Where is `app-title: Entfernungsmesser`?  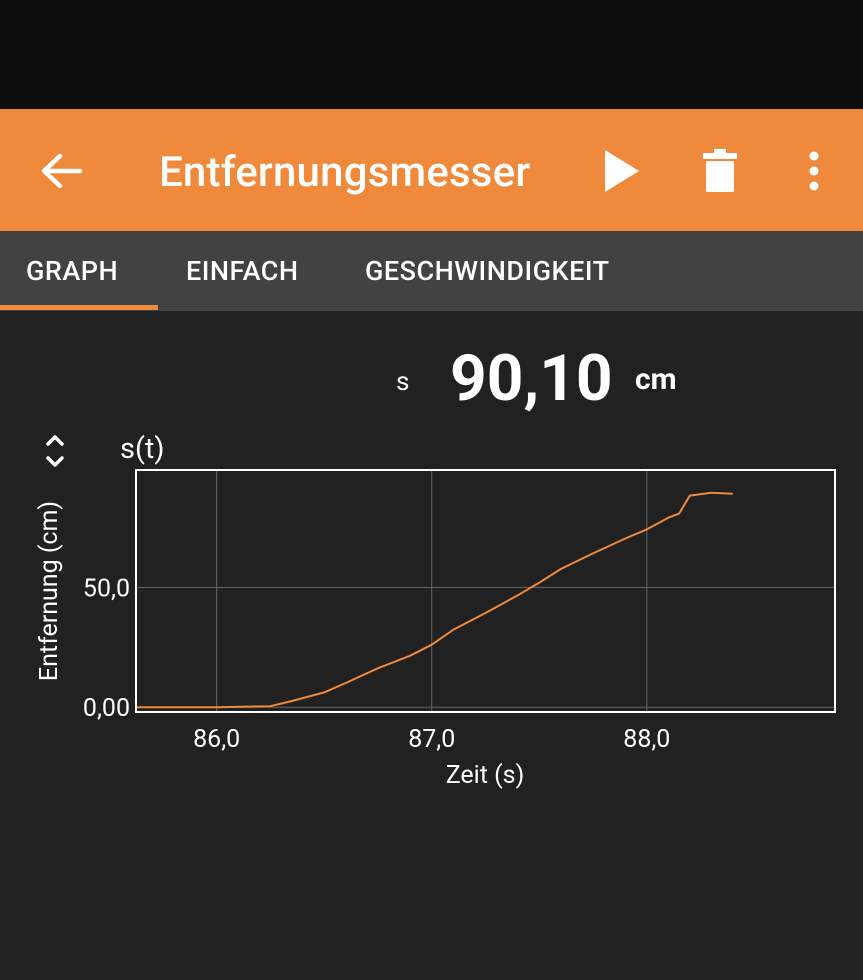 app-title: Entfernungsmesser is located at coordinates (345, 172).